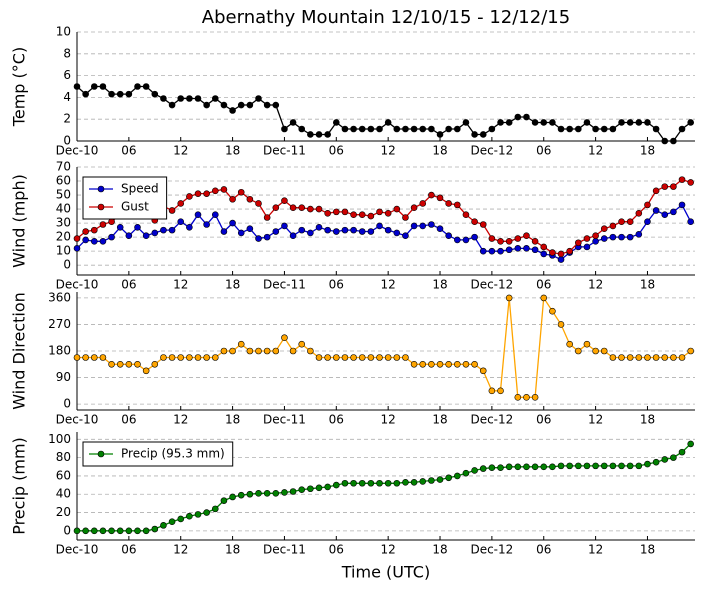  Describe the element at coordinates (19, 87) in the screenshot. I see `y-axis-label: Temp (°C)` at that location.